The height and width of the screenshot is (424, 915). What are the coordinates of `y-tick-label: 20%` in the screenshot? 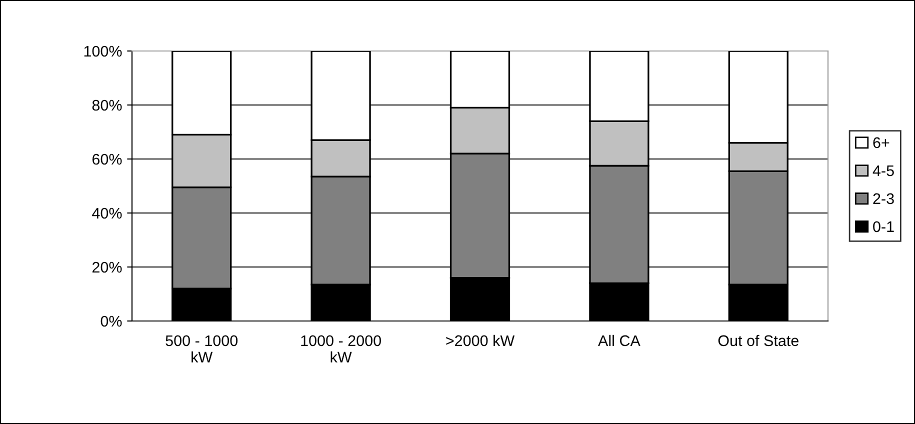 It's located at (107, 267).